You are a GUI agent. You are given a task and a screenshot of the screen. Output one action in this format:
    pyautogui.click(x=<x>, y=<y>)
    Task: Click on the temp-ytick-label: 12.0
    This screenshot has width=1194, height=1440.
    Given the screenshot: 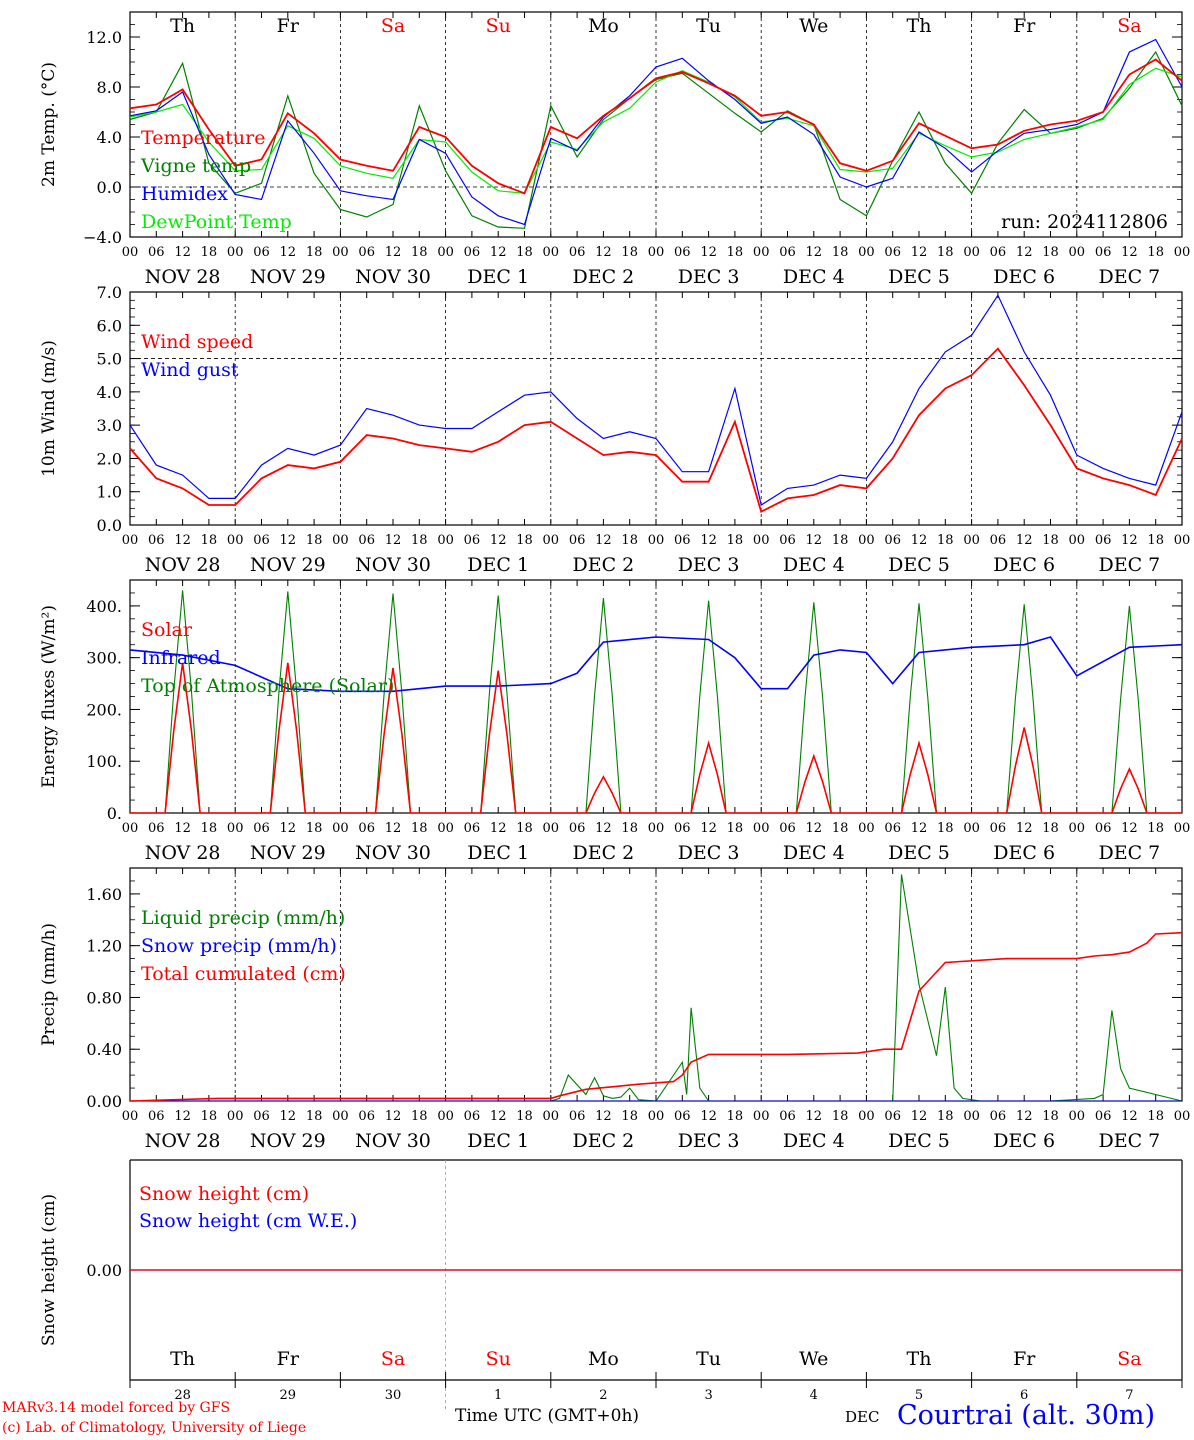 What is the action you would take?
    pyautogui.click(x=104, y=37)
    